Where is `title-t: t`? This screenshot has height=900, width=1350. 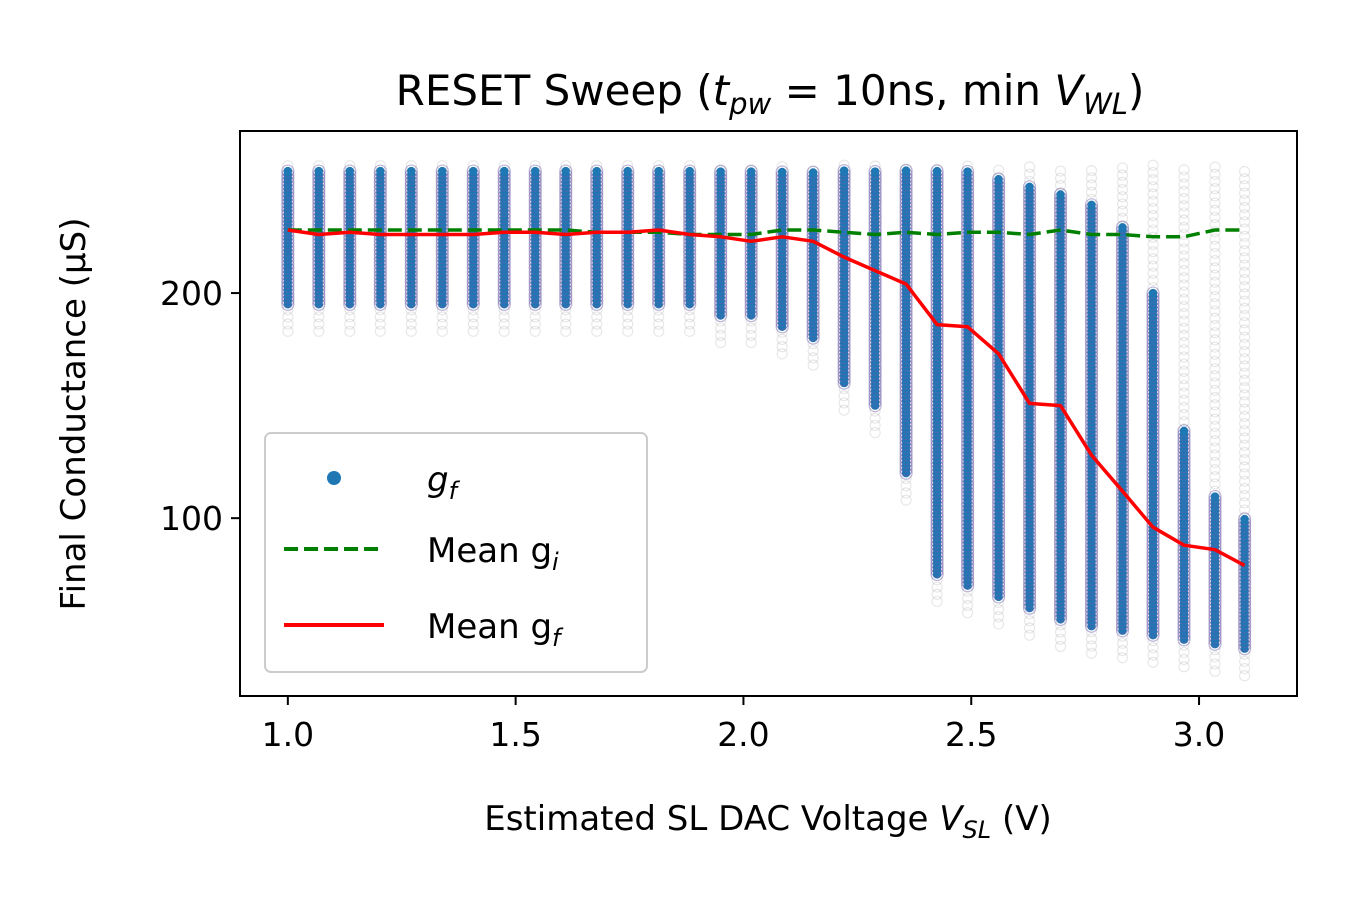 title-t: t is located at coordinates (722, 90).